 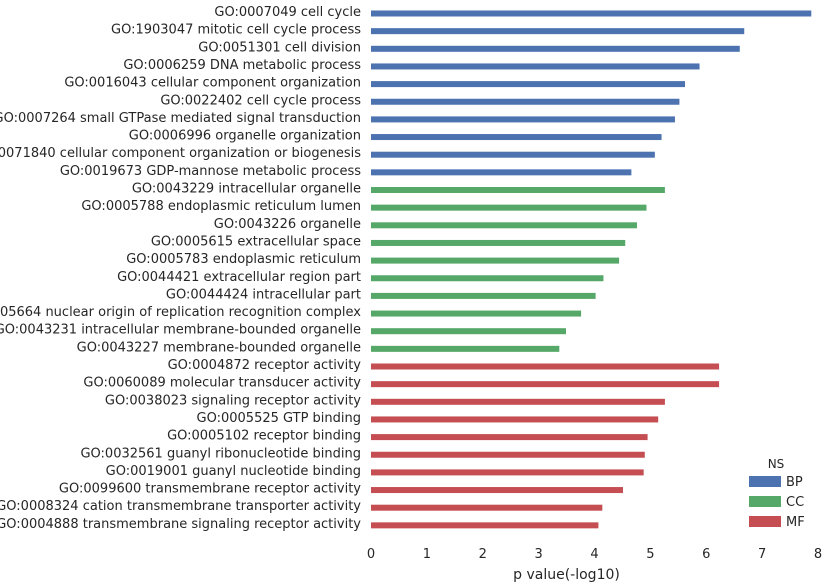 What do you see at coordinates (762, 554) in the screenshot?
I see `x-tick-label: 7` at bounding box center [762, 554].